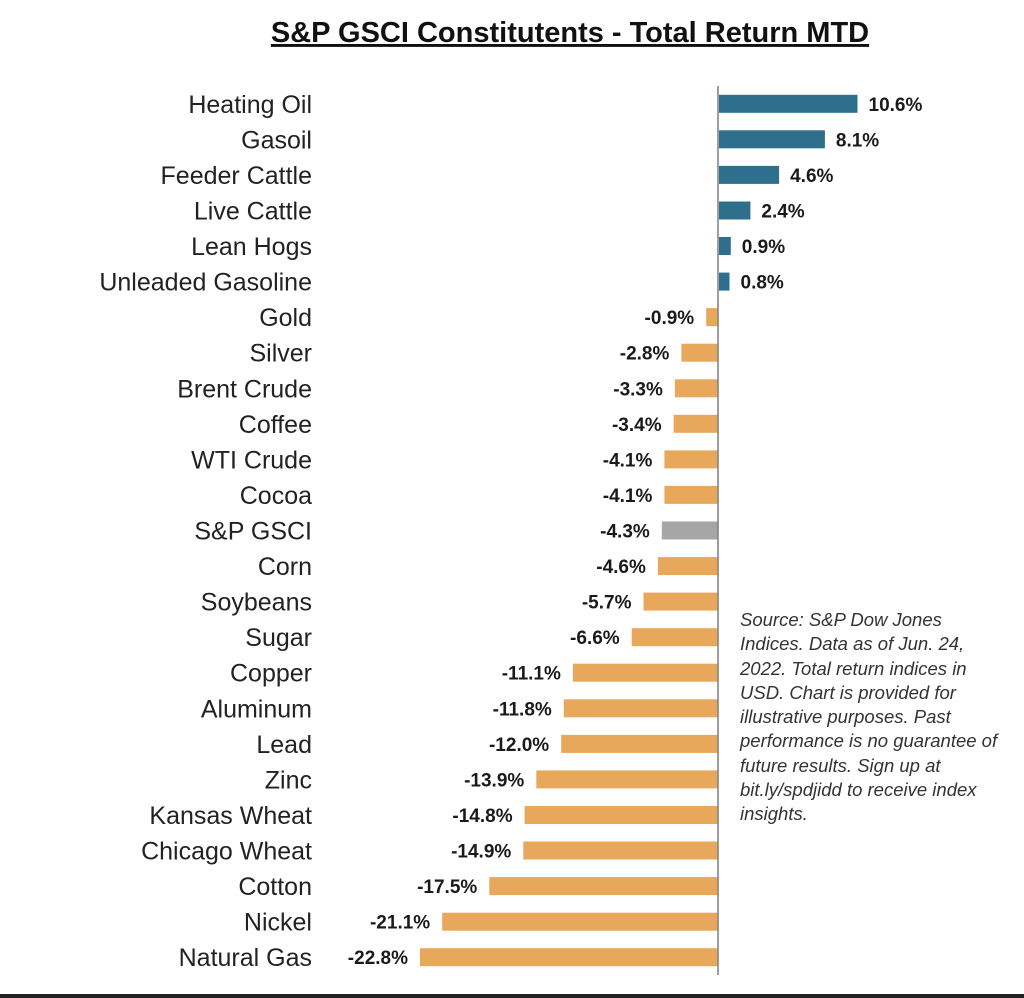 The image size is (1024, 998). I want to click on category-label: Zinc, so click(288, 780).